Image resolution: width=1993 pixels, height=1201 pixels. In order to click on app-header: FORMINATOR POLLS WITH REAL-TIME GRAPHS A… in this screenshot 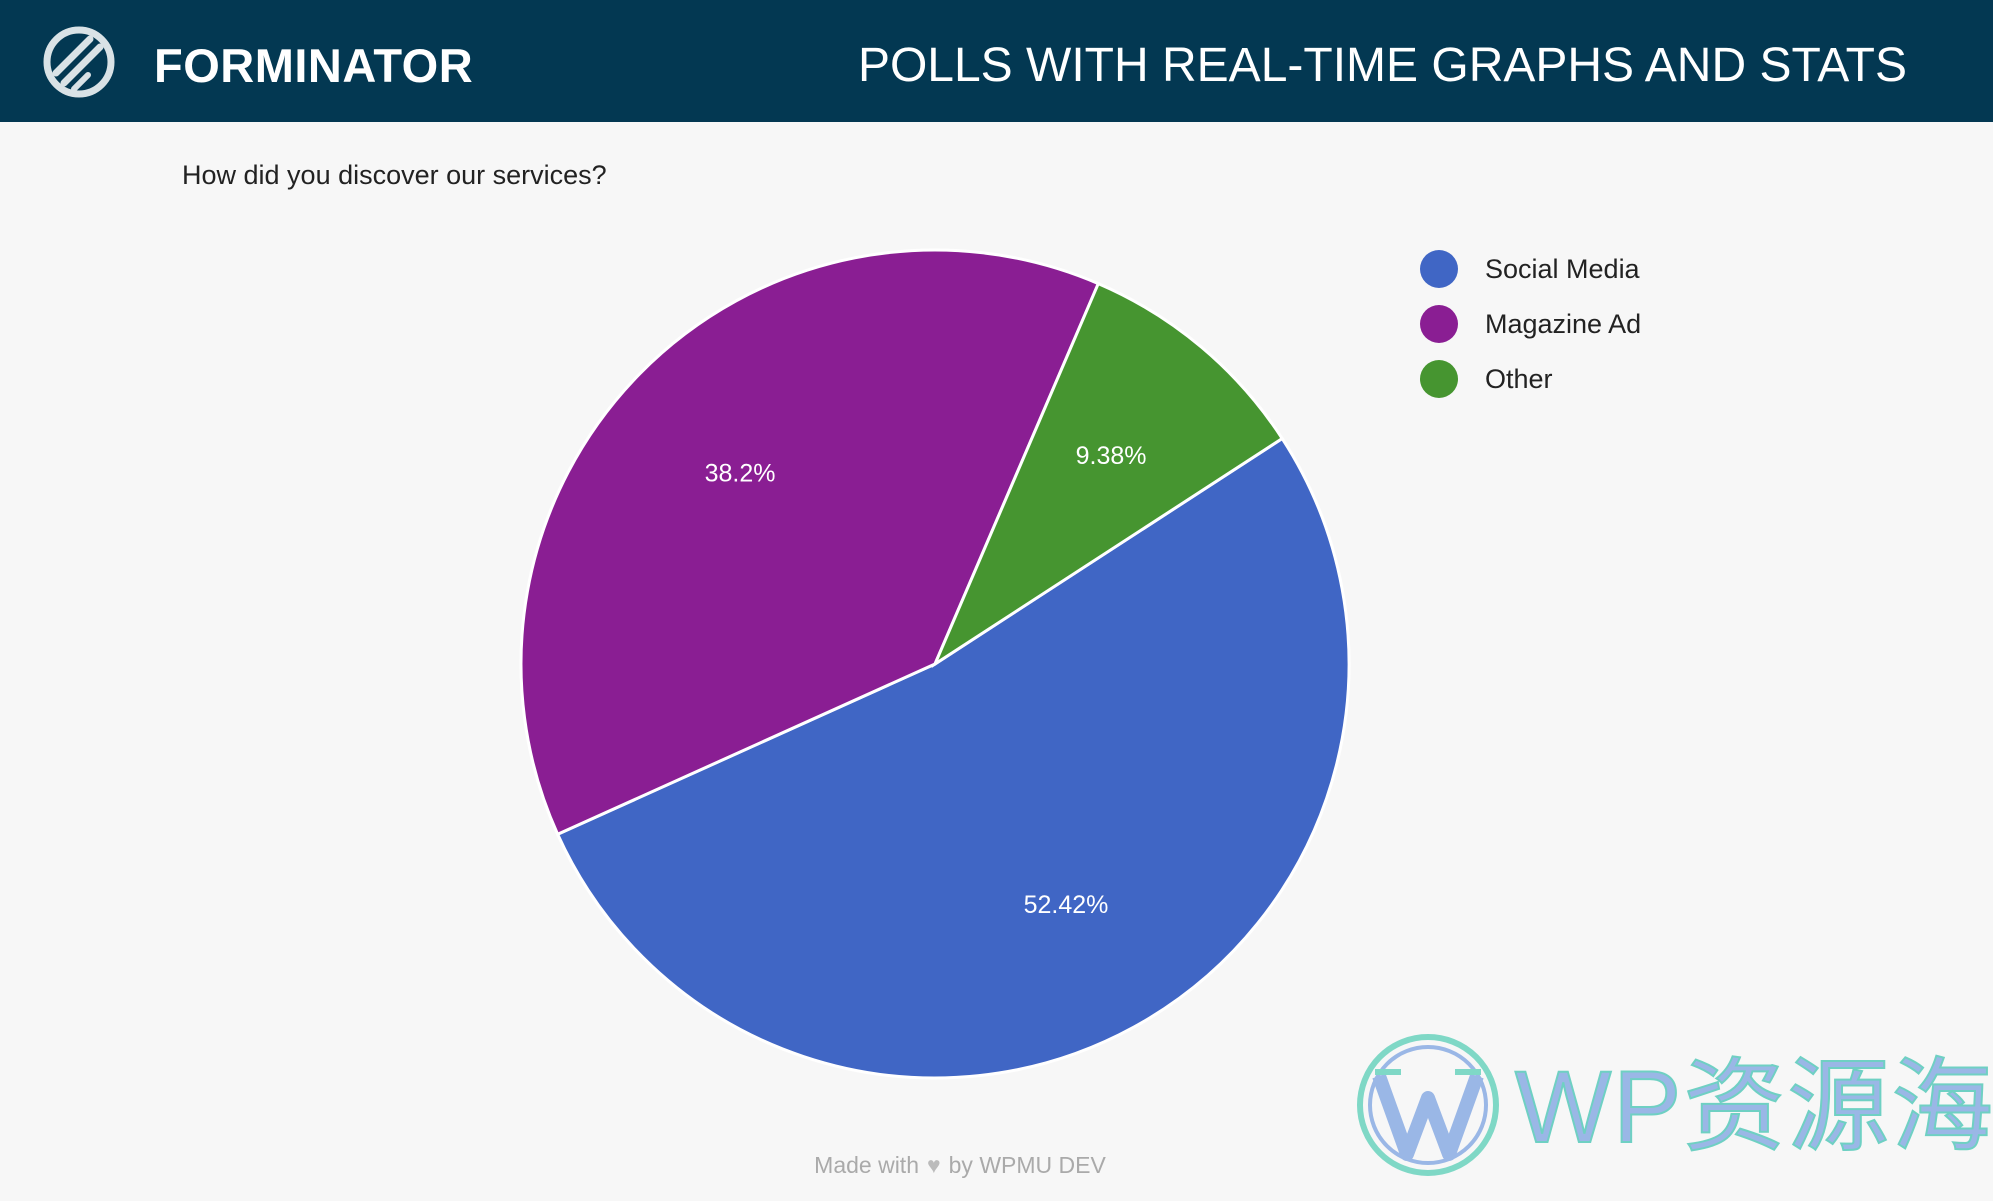, I will do `click(996, 61)`.